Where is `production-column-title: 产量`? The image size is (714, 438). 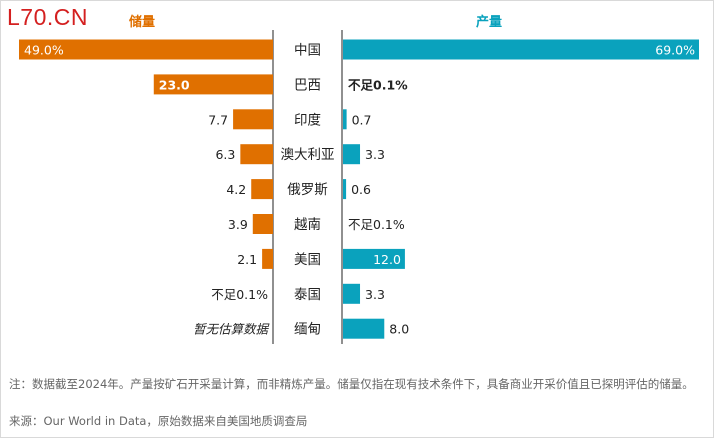
production-column-title: 产量 is located at coordinates (489, 22).